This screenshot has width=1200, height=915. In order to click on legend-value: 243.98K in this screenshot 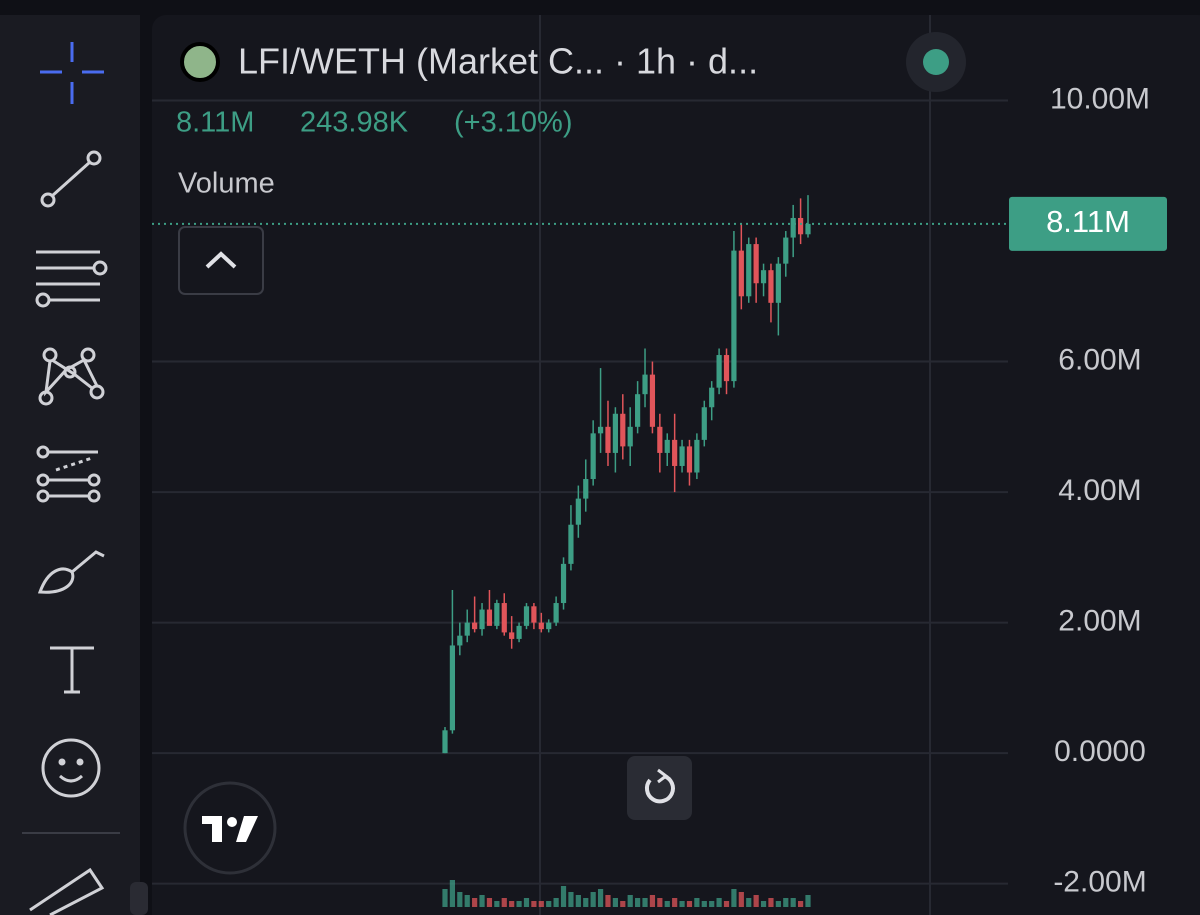, I will do `click(354, 123)`.